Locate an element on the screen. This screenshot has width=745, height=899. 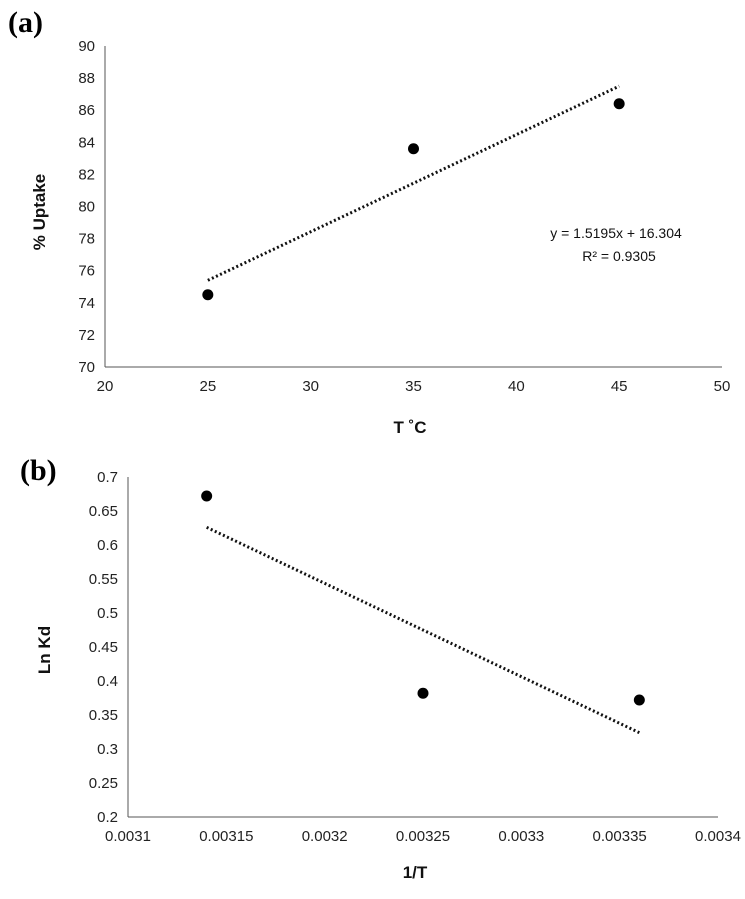
chart-a-equation: y = 1.5195x + 16.304 is located at coordinates (616, 233).